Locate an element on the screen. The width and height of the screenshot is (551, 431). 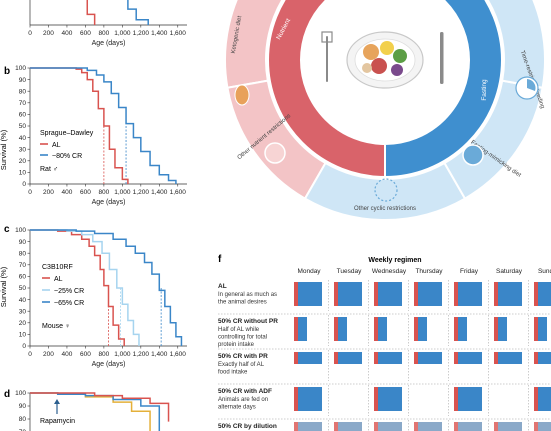
panel-c-legend-title: C3B10RF is located at coordinates (57, 267).